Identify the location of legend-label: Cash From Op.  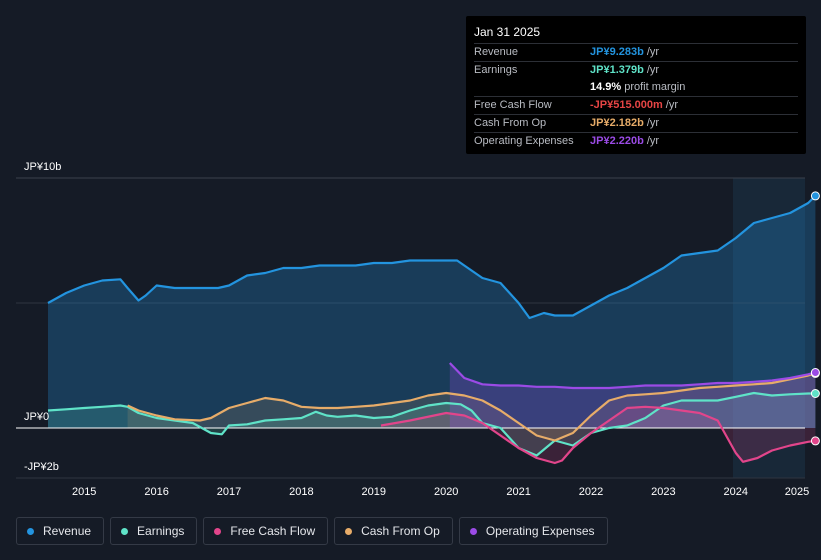
(400, 531).